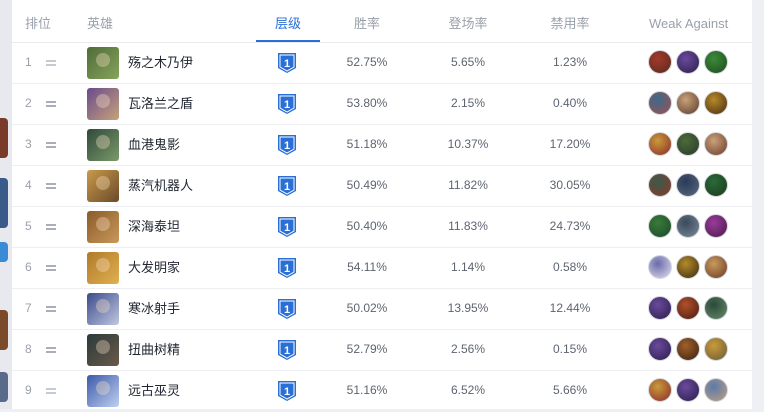 This screenshot has width=764, height=412. Describe the element at coordinates (28, 308) in the screenshot. I see `rank-number: 7` at that location.